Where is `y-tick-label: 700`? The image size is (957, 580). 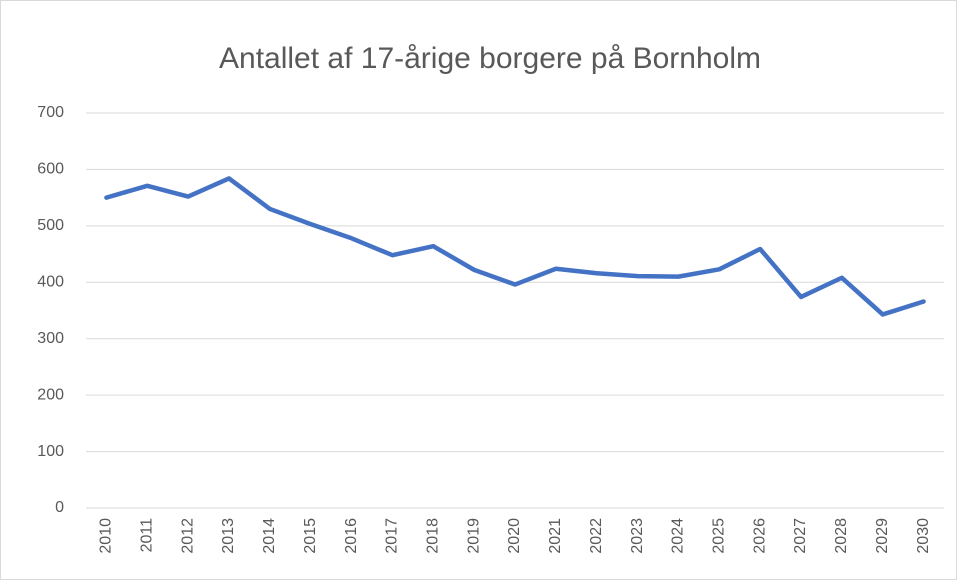 y-tick-label: 700 is located at coordinates (50, 112).